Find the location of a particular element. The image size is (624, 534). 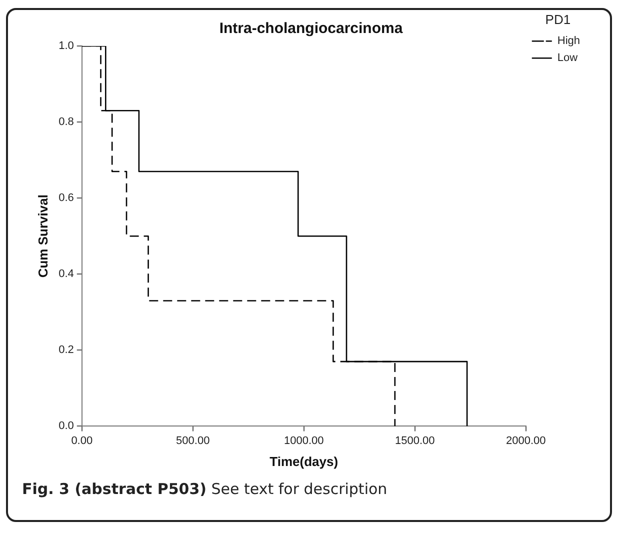

x-tick-label: 2000.00 is located at coordinates (526, 440).